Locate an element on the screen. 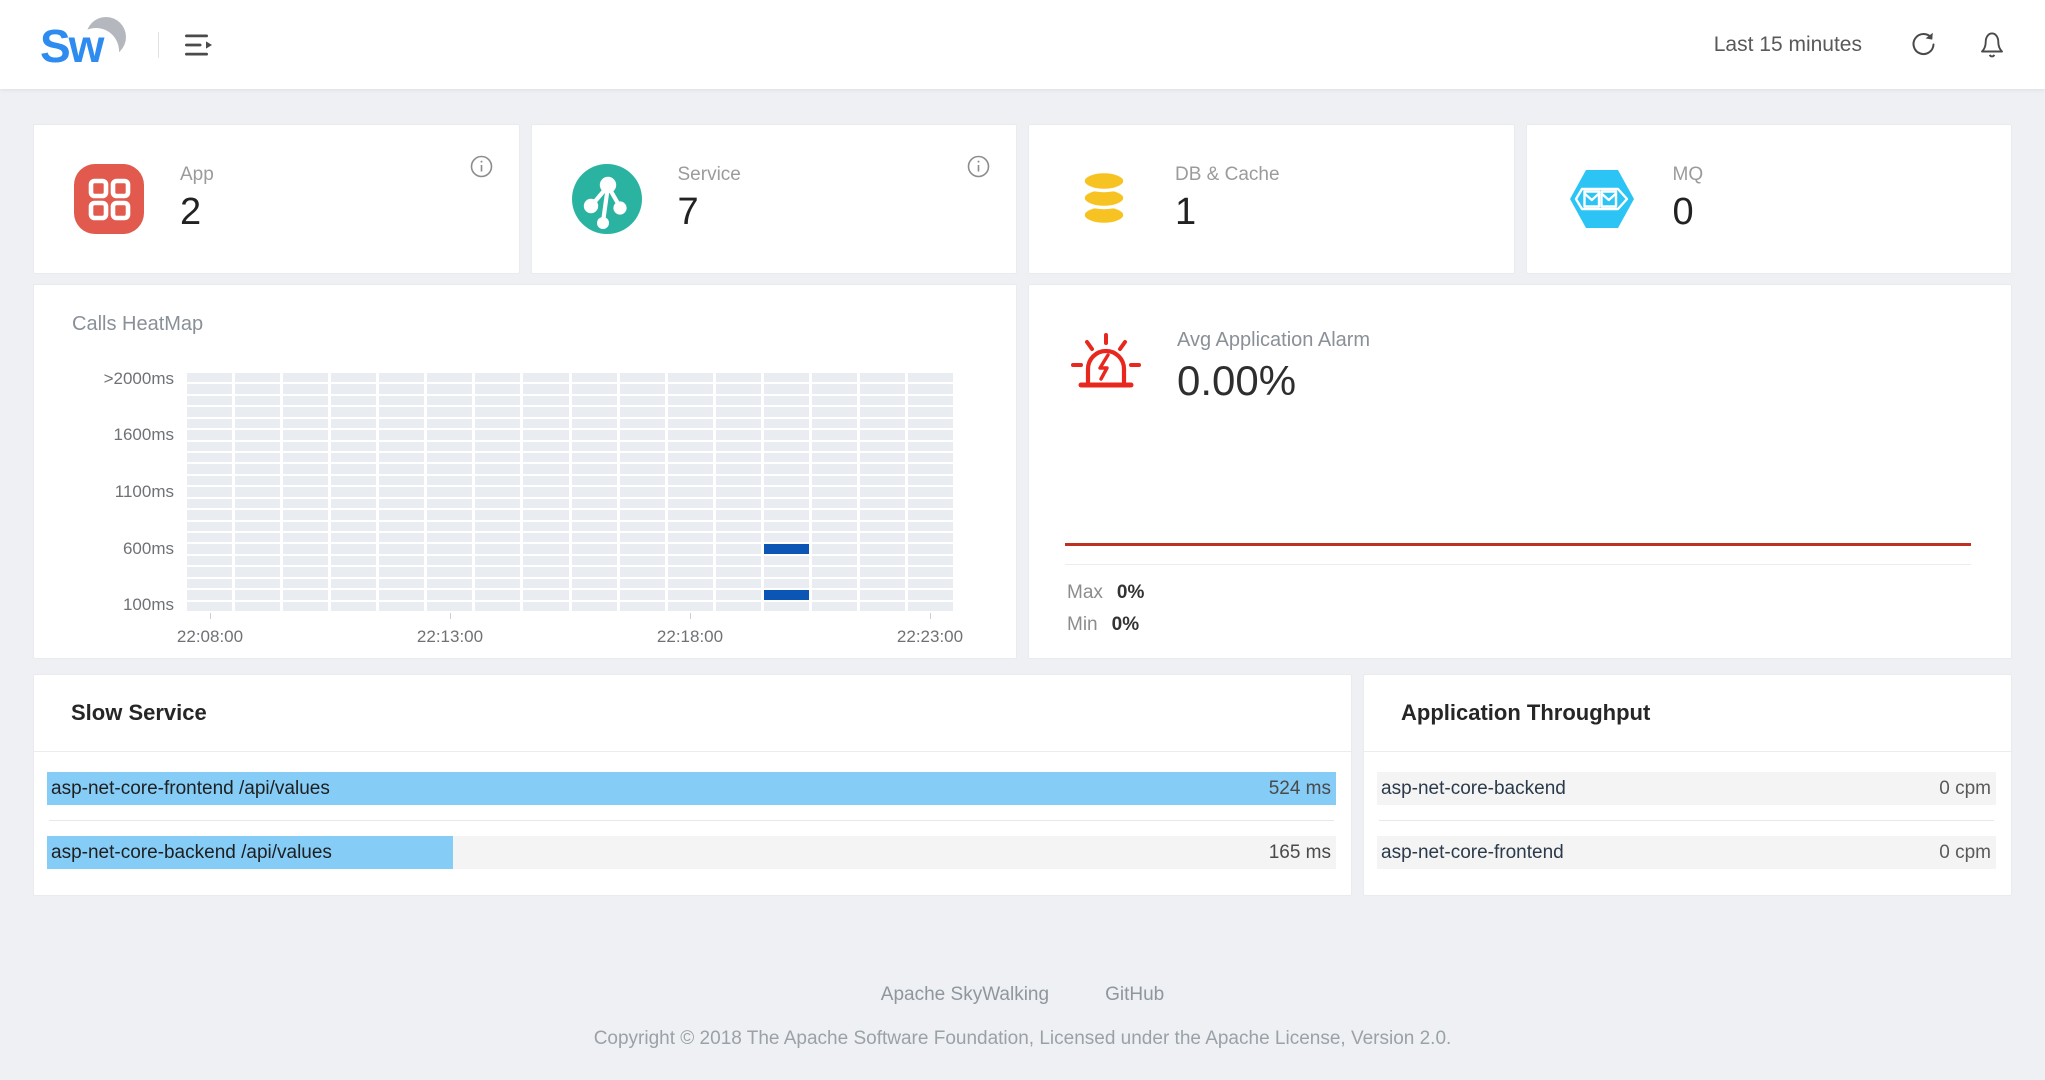  alarm-axis-baseline is located at coordinates (1518, 564).